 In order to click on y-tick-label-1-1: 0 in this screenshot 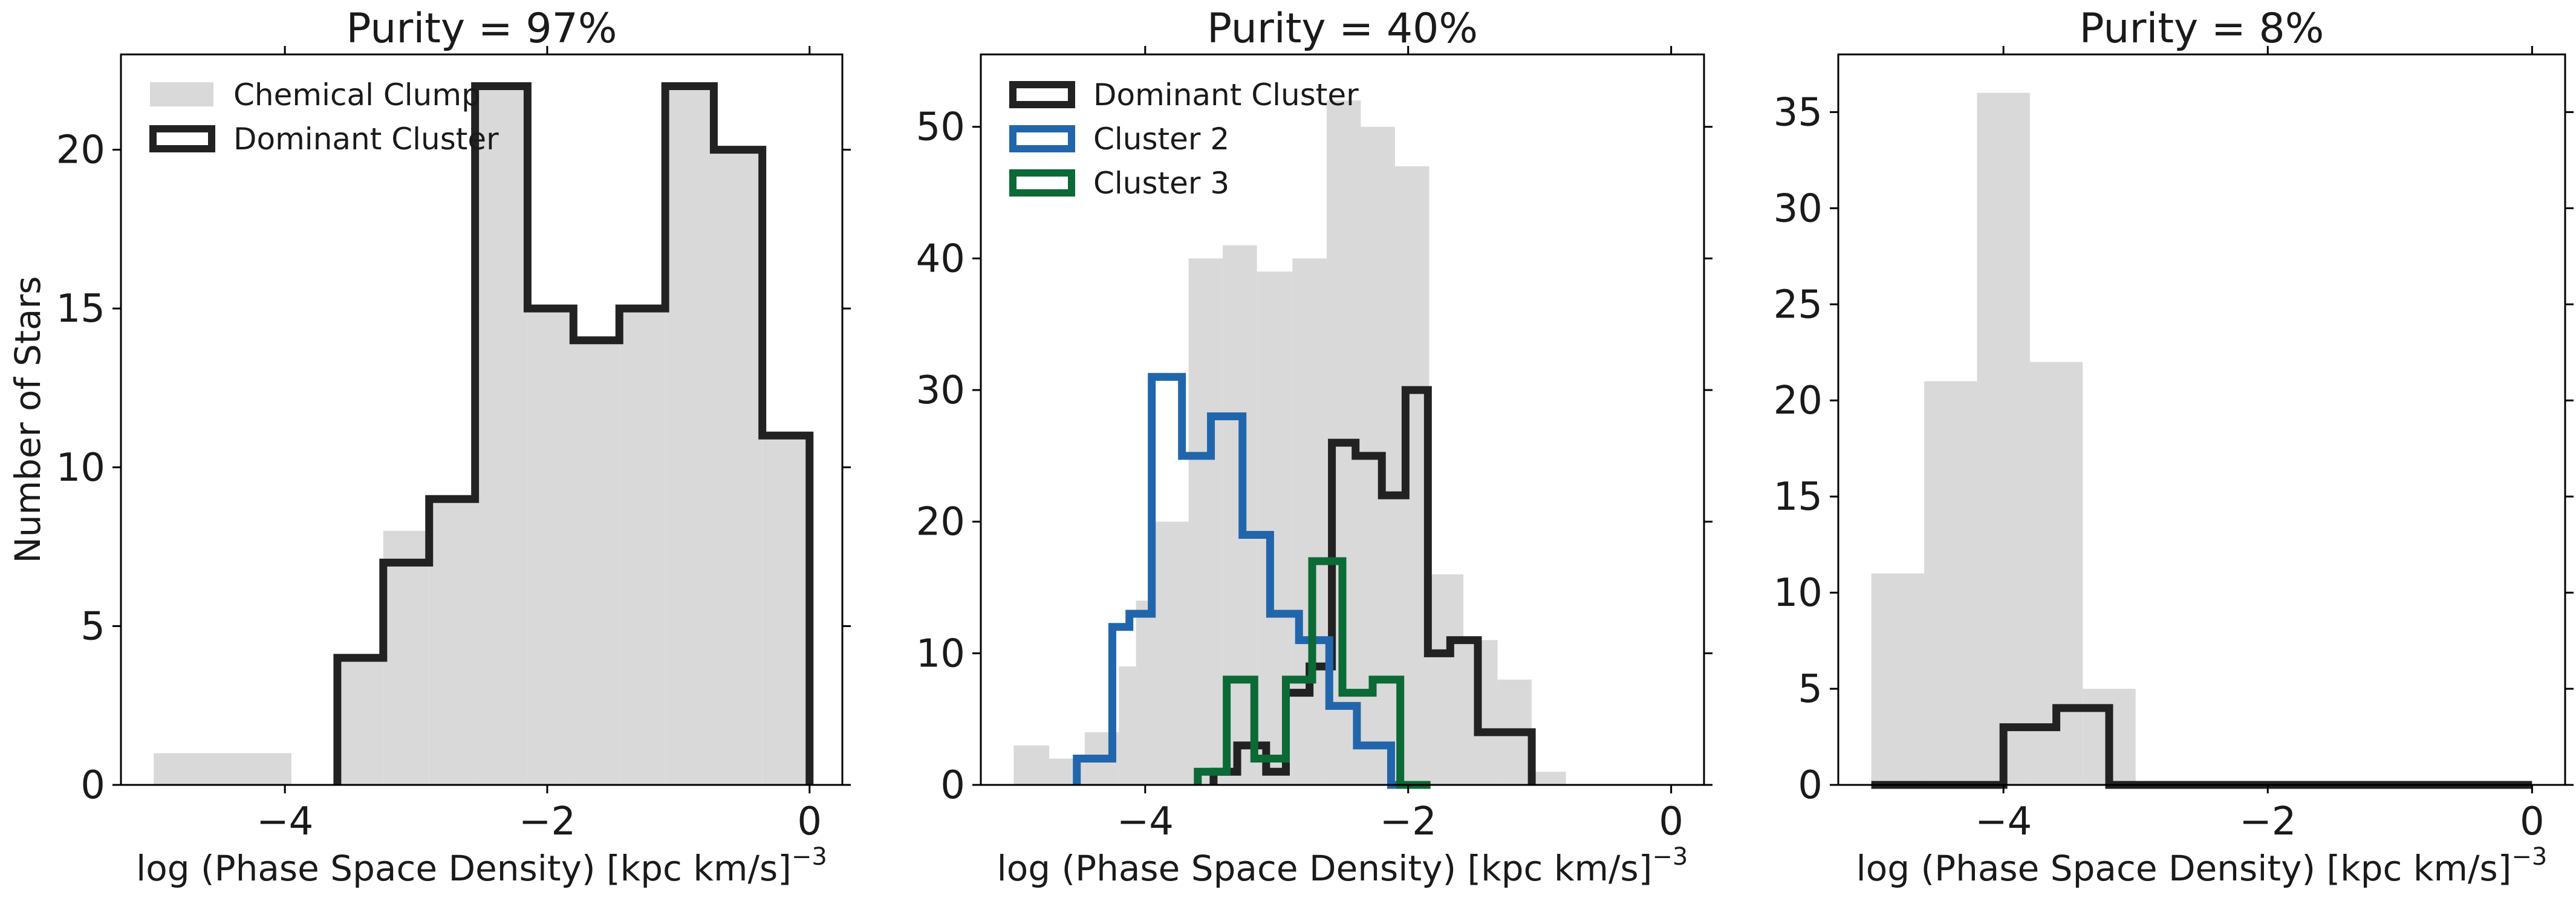, I will do `click(93, 785)`.